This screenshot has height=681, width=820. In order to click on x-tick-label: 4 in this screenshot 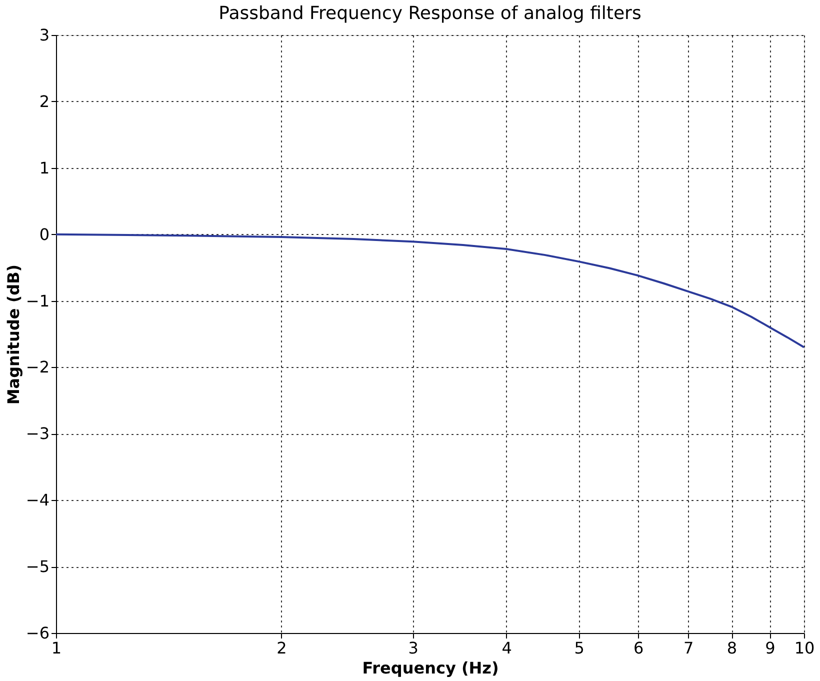, I will do `click(507, 648)`.